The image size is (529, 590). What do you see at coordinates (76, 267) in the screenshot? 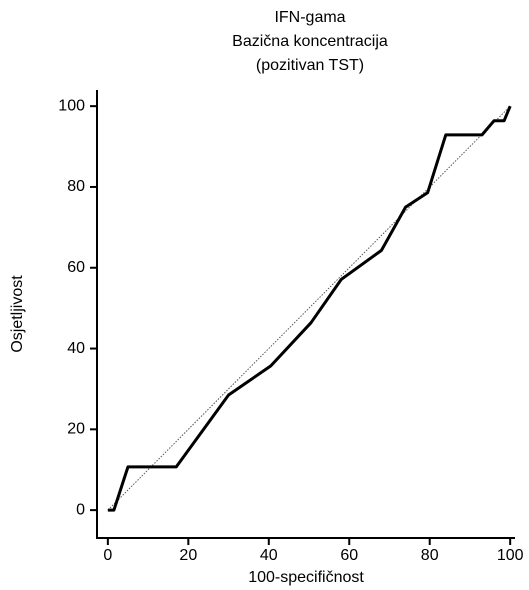
I see `y-tick-label: 60` at bounding box center [76, 267].